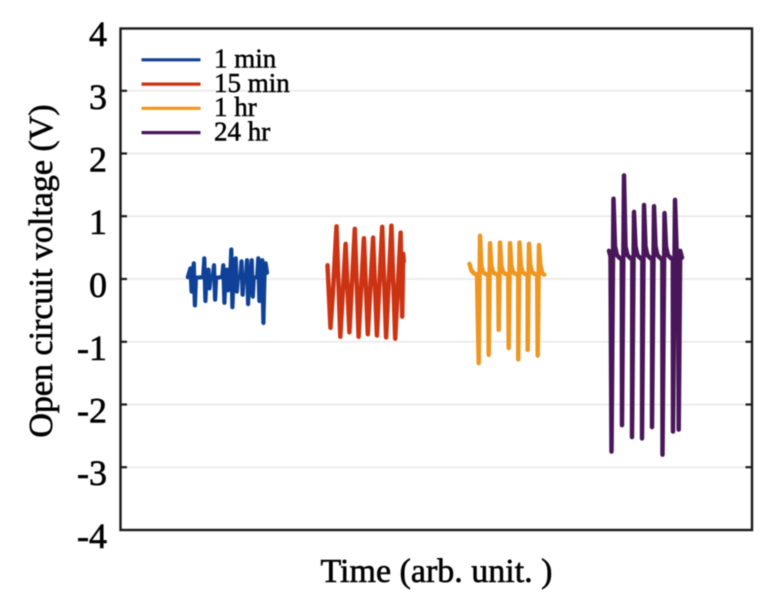 This screenshot has height=603, width=777. I want to click on svg-text: 0, so click(98, 285).